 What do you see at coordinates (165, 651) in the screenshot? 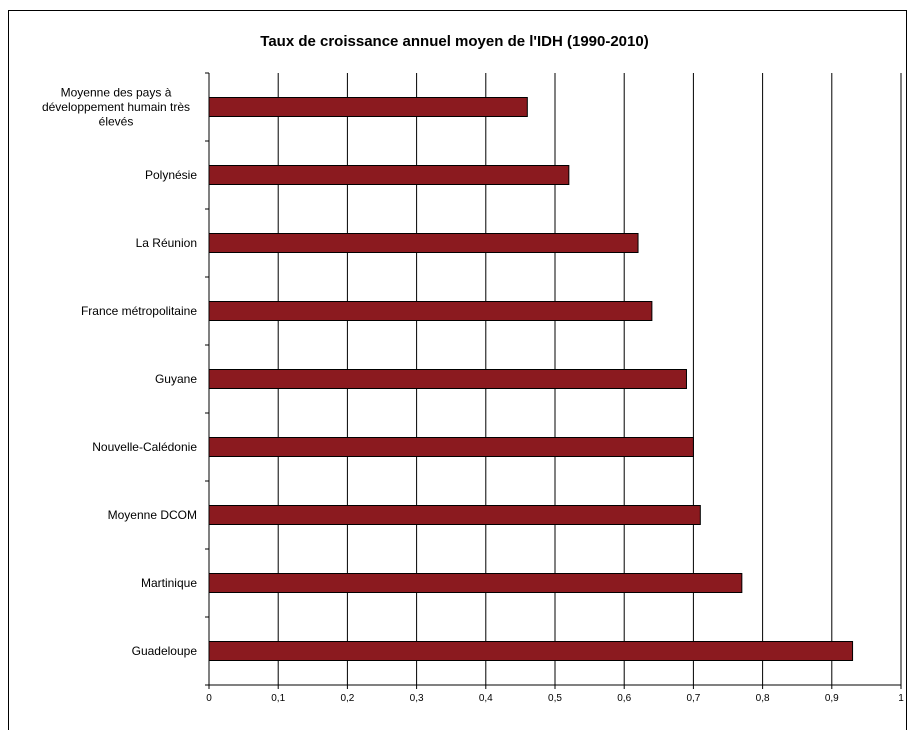
I see `category-label: Guadeloupe` at bounding box center [165, 651].